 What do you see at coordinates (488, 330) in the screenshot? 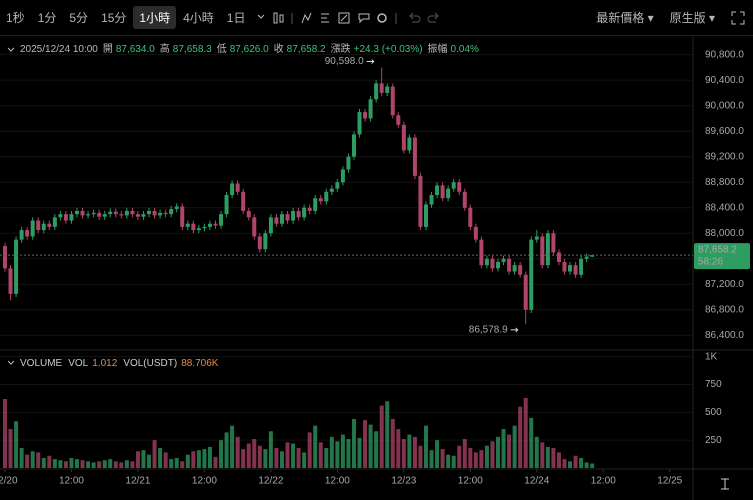
I see `annotation: 86,578.9` at bounding box center [488, 330].